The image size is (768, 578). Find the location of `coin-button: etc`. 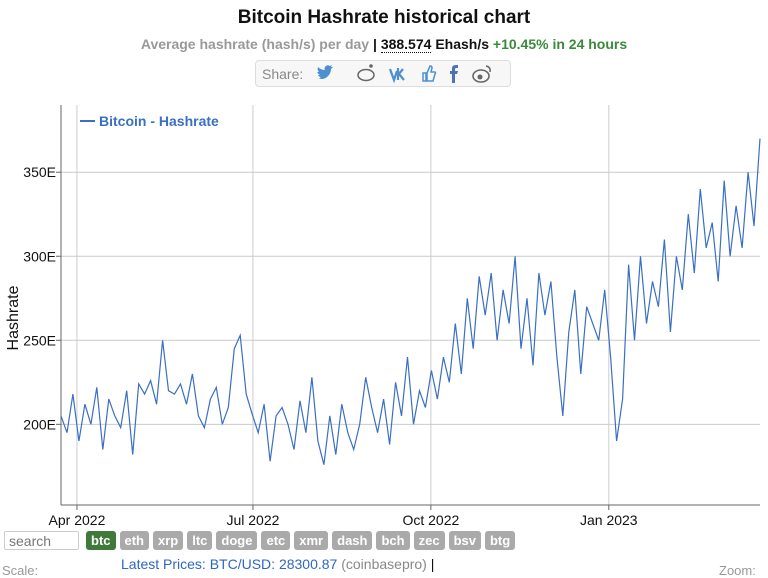

coin-button: etc is located at coordinates (276, 540).